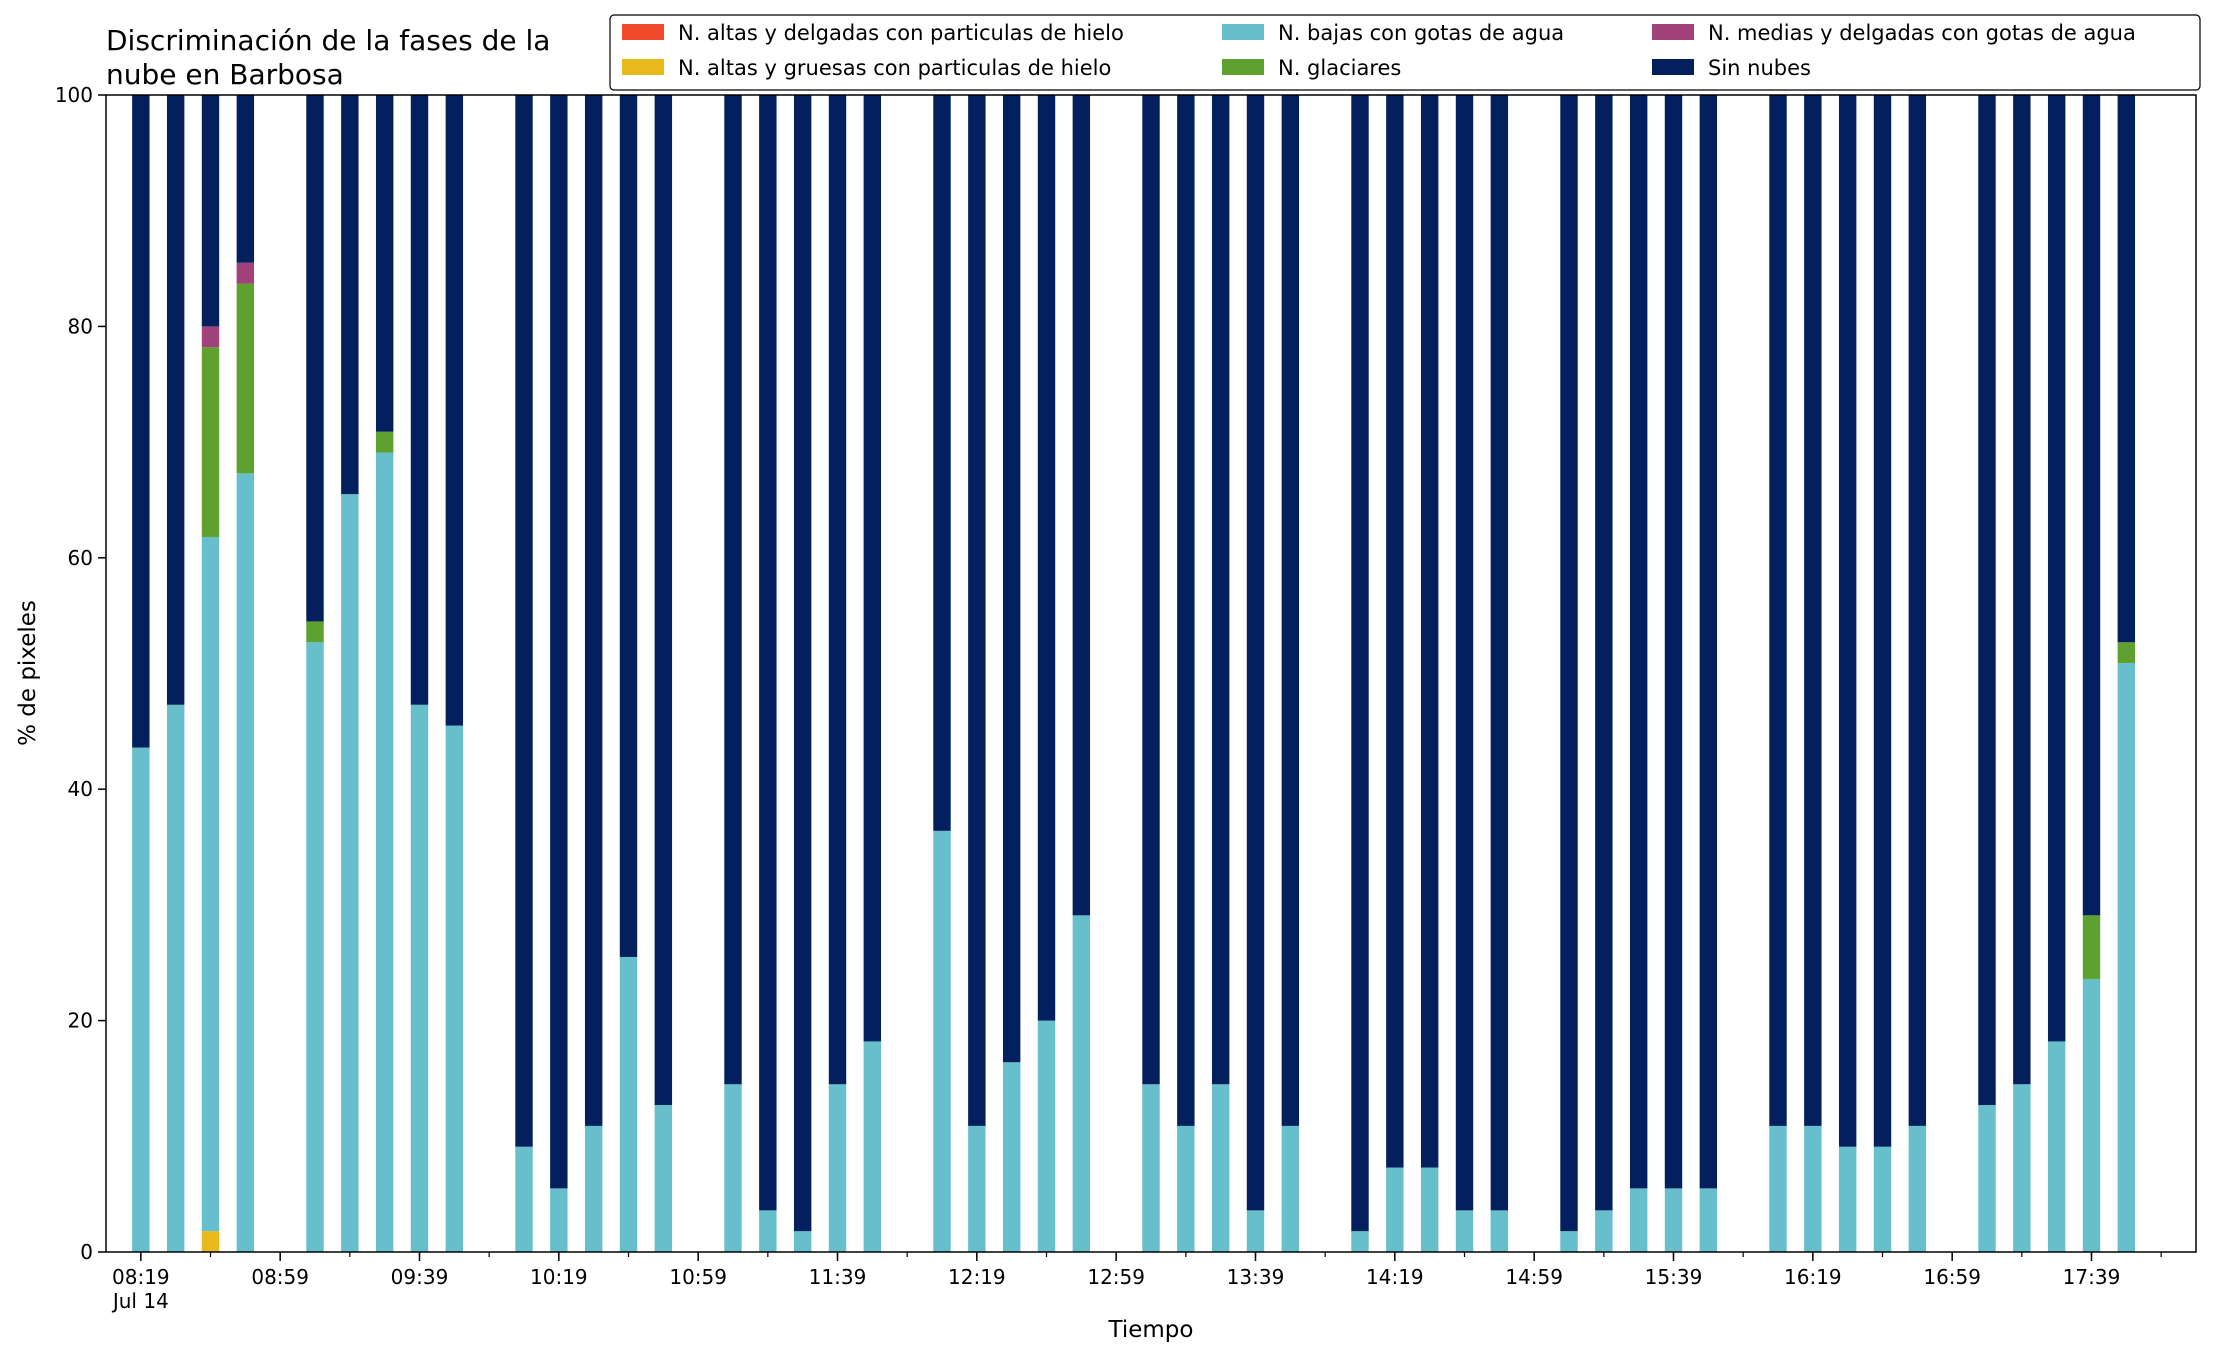 The height and width of the screenshot is (1355, 2216). I want to click on x-tick-label: 08:19, so click(141, 1277).